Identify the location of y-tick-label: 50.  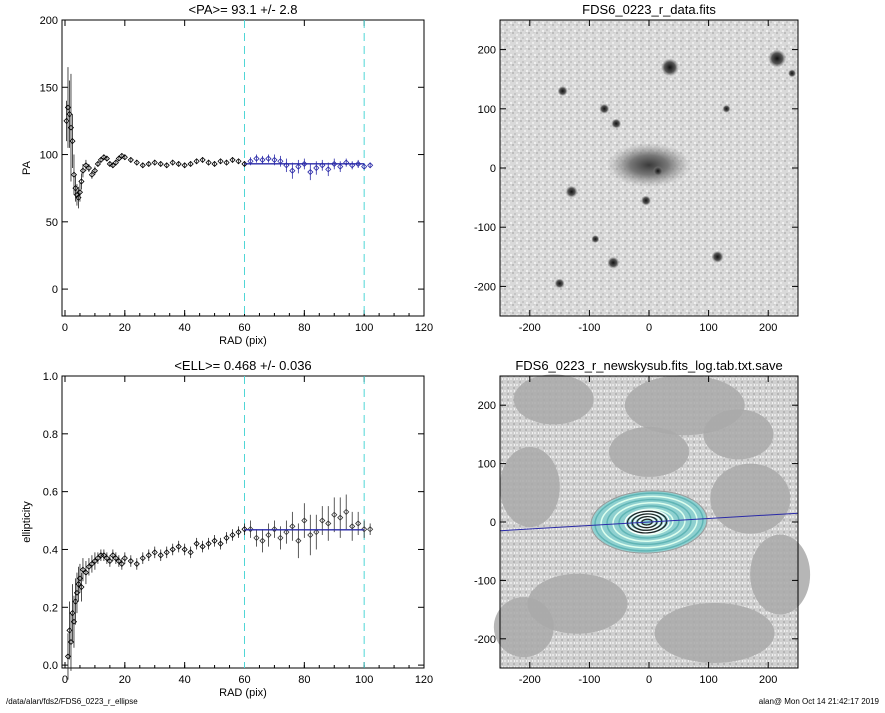
(52, 223).